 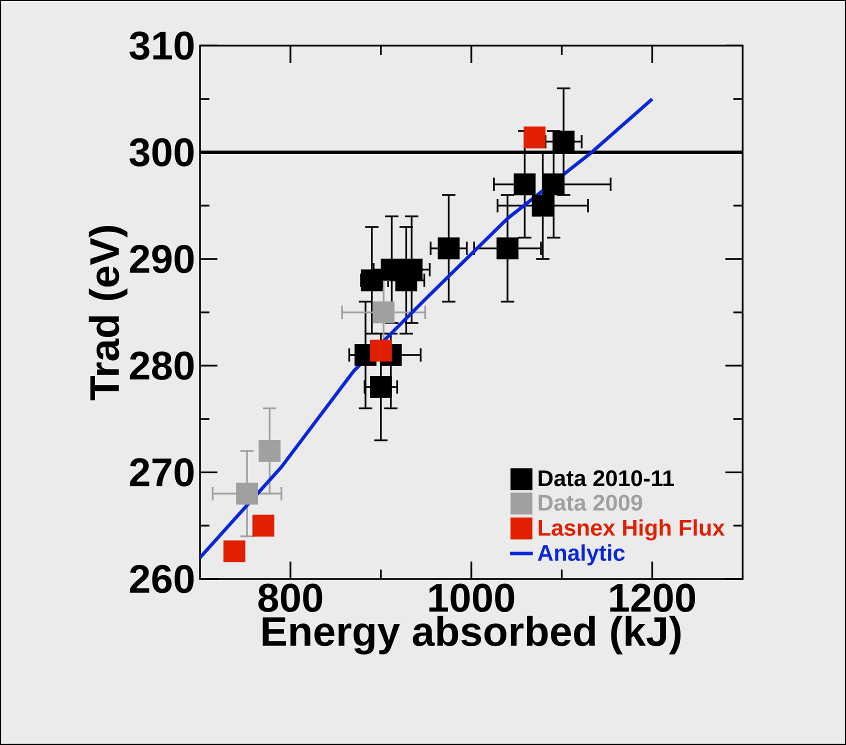 What do you see at coordinates (161, 152) in the screenshot?
I see `y-tick-label: 300` at bounding box center [161, 152].